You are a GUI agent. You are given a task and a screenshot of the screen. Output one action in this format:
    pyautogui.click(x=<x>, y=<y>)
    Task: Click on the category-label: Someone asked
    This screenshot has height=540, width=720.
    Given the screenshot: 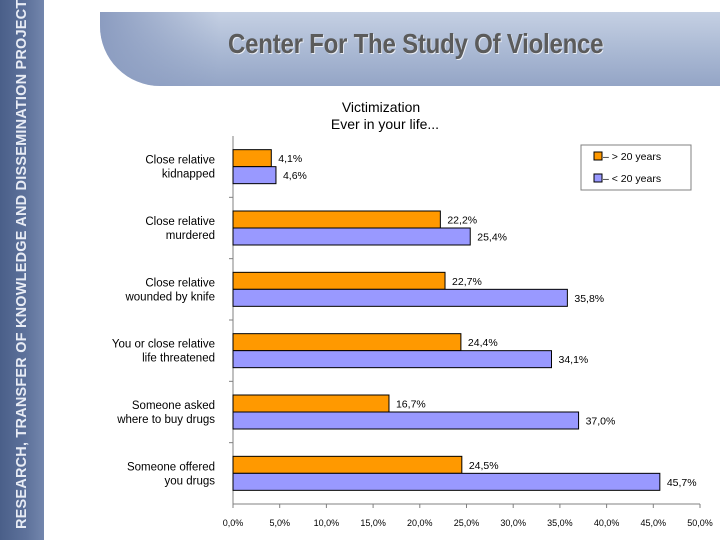 What is the action you would take?
    pyautogui.click(x=173, y=406)
    